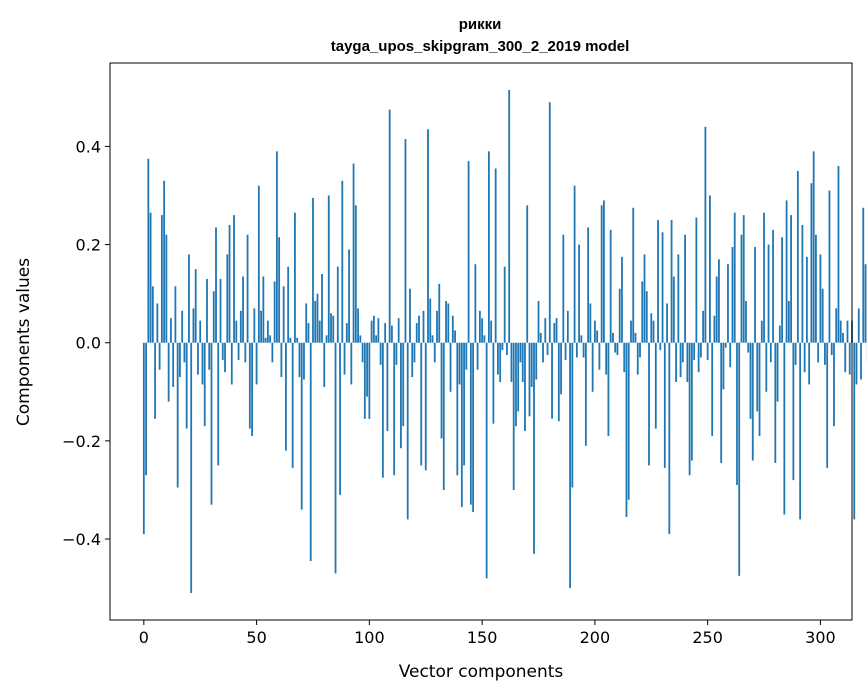 The image size is (867, 696). What do you see at coordinates (88, 245) in the screenshot?
I see `y-tick-label: 0.2` at bounding box center [88, 245].